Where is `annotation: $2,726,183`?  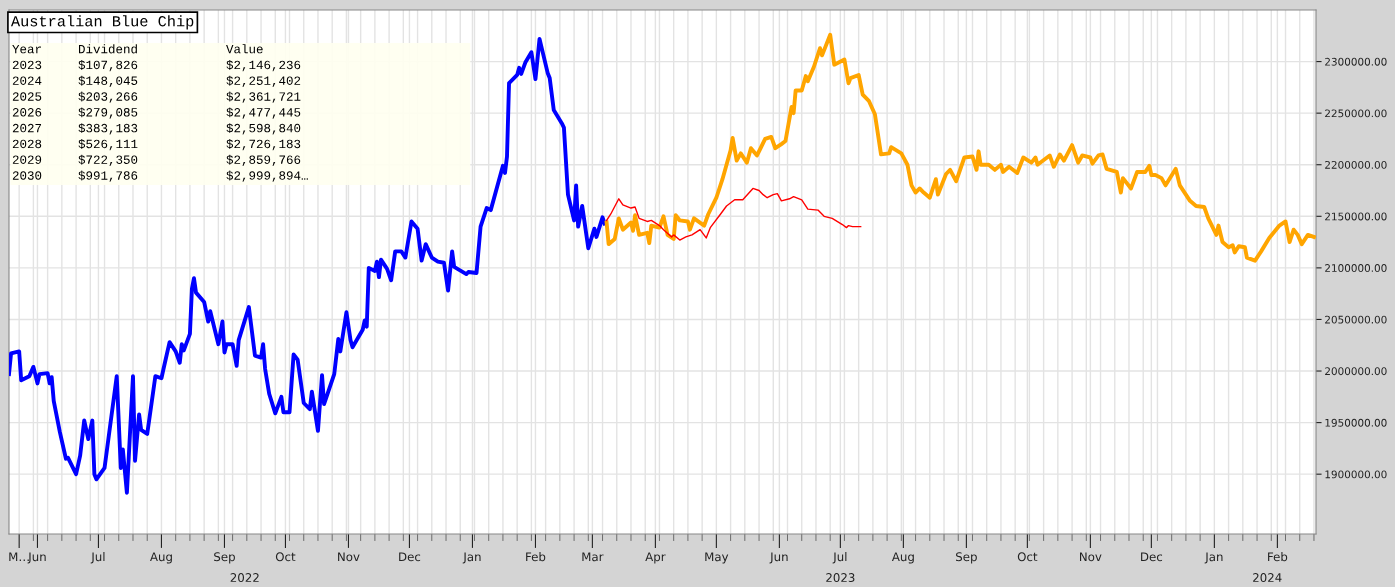 annotation: $2,726,183 is located at coordinates (263, 145).